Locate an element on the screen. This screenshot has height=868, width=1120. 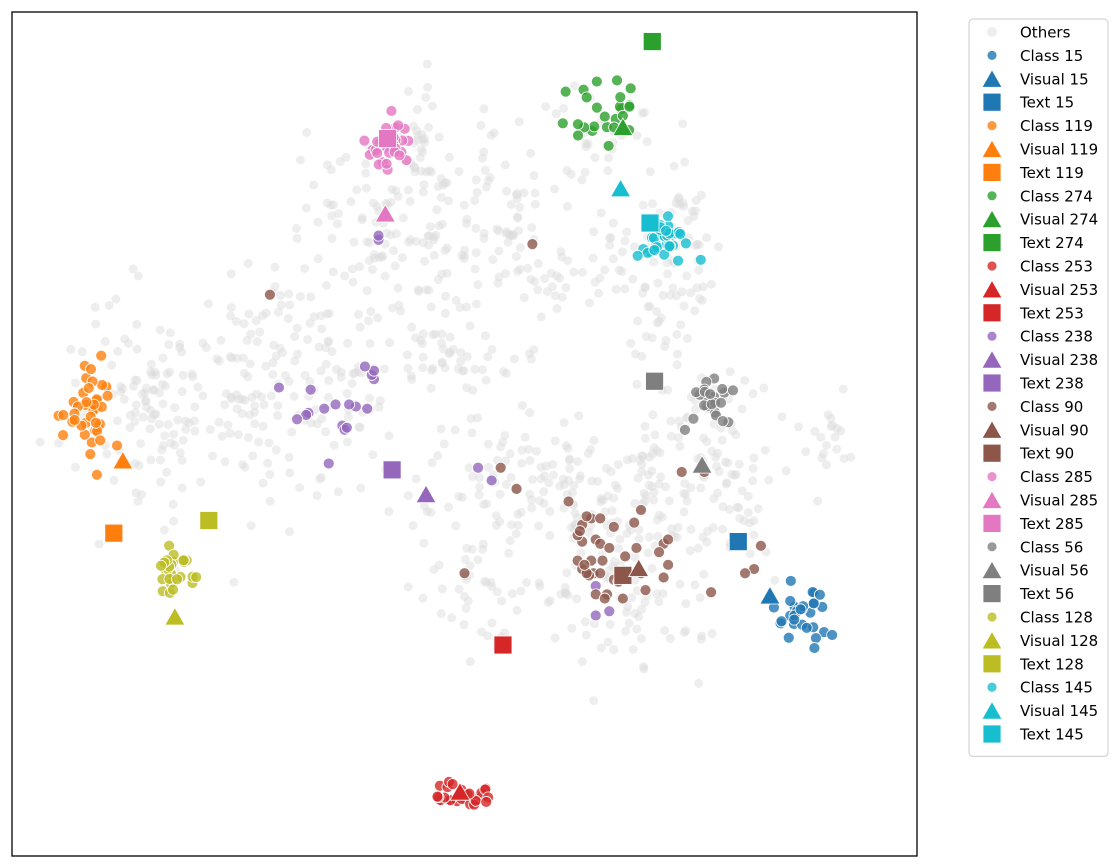
legend-entry-text-238: Text 238 is located at coordinates (1033, 383).